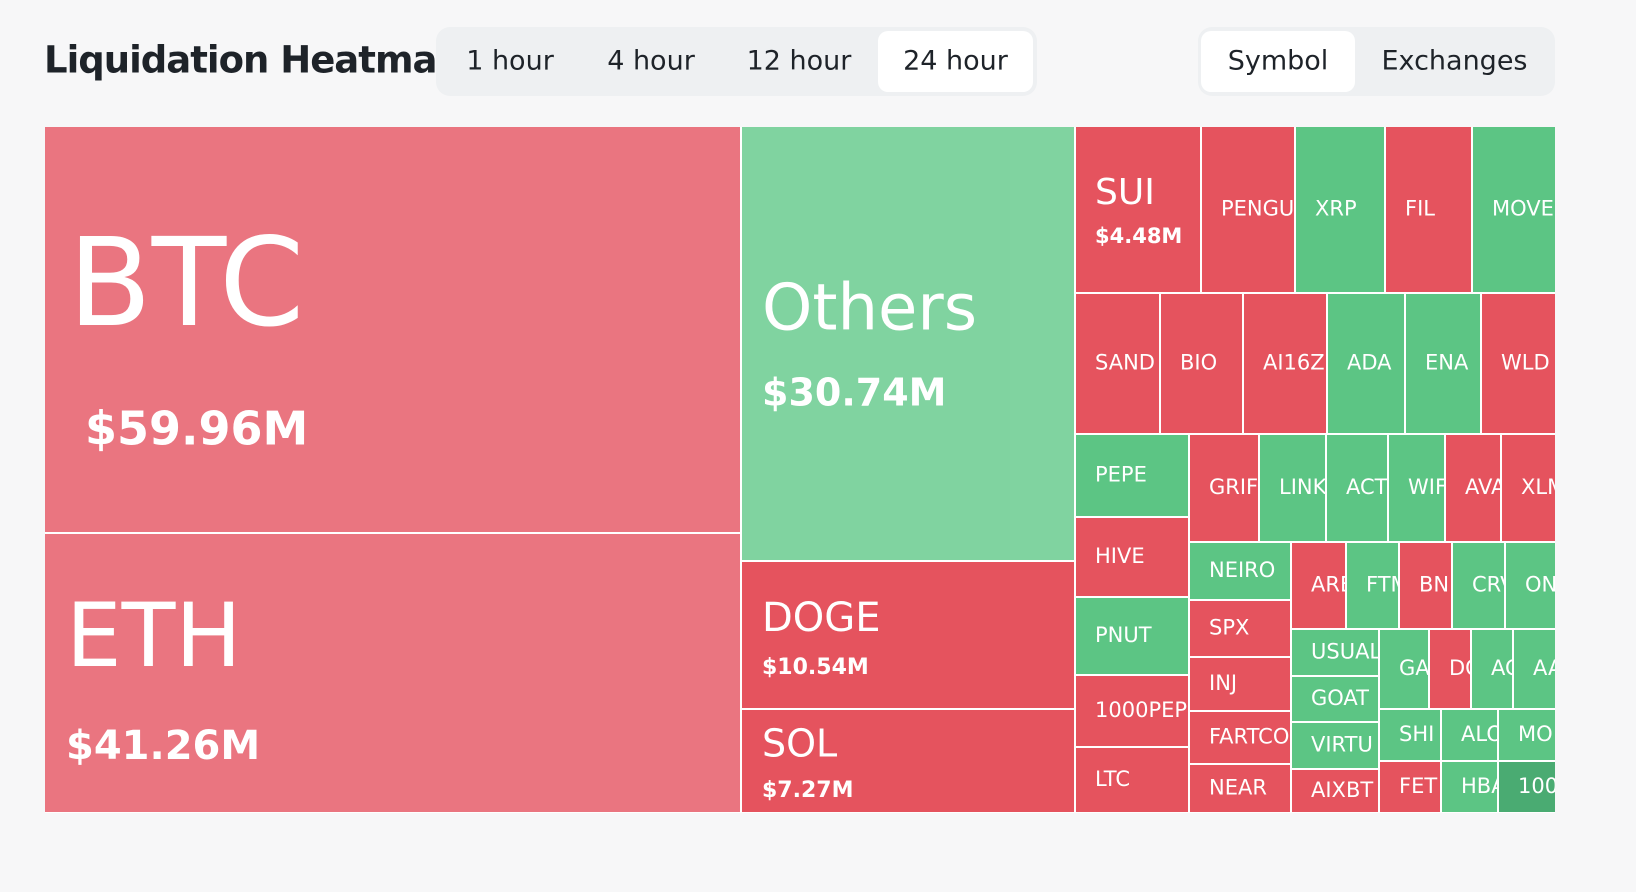  What do you see at coordinates (1427, 487) in the screenshot?
I see `tile-label: WIF` at bounding box center [1427, 487].